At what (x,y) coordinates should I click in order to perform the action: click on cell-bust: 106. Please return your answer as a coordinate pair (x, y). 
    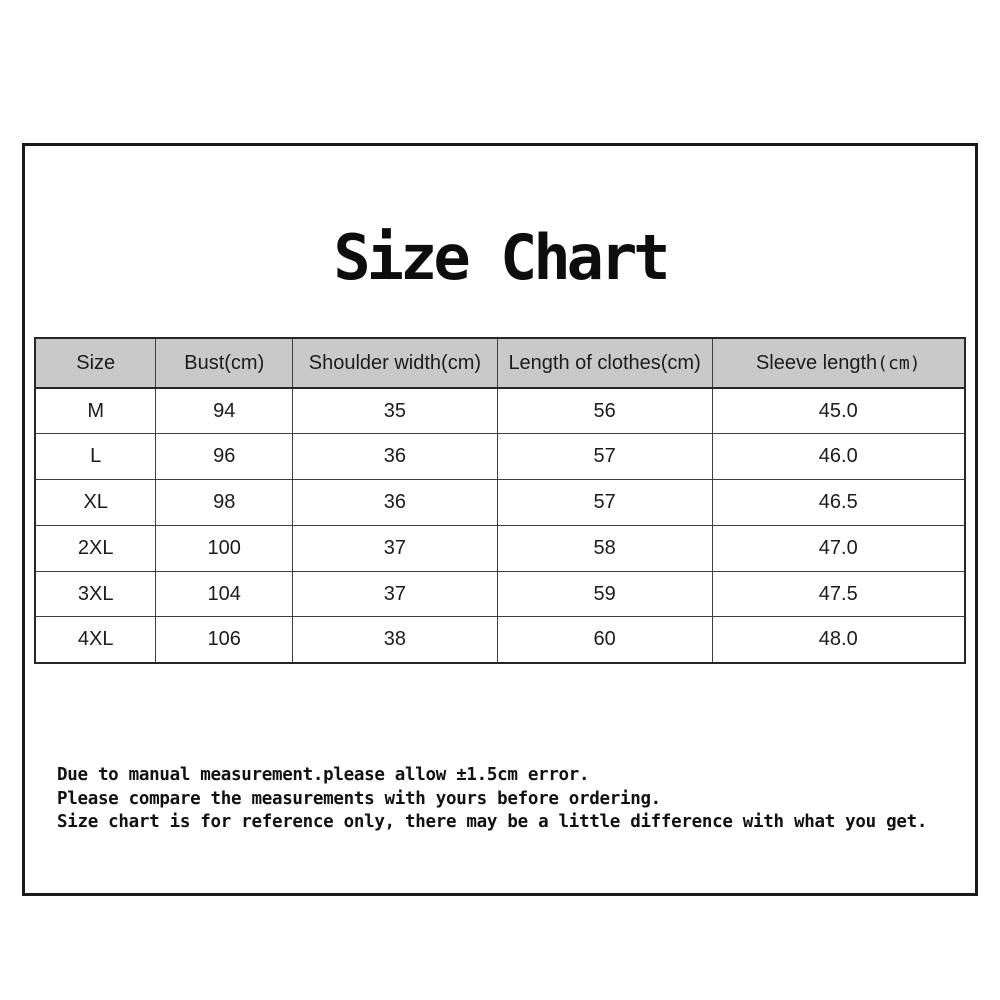
    Looking at the image, I should click on (224, 640).